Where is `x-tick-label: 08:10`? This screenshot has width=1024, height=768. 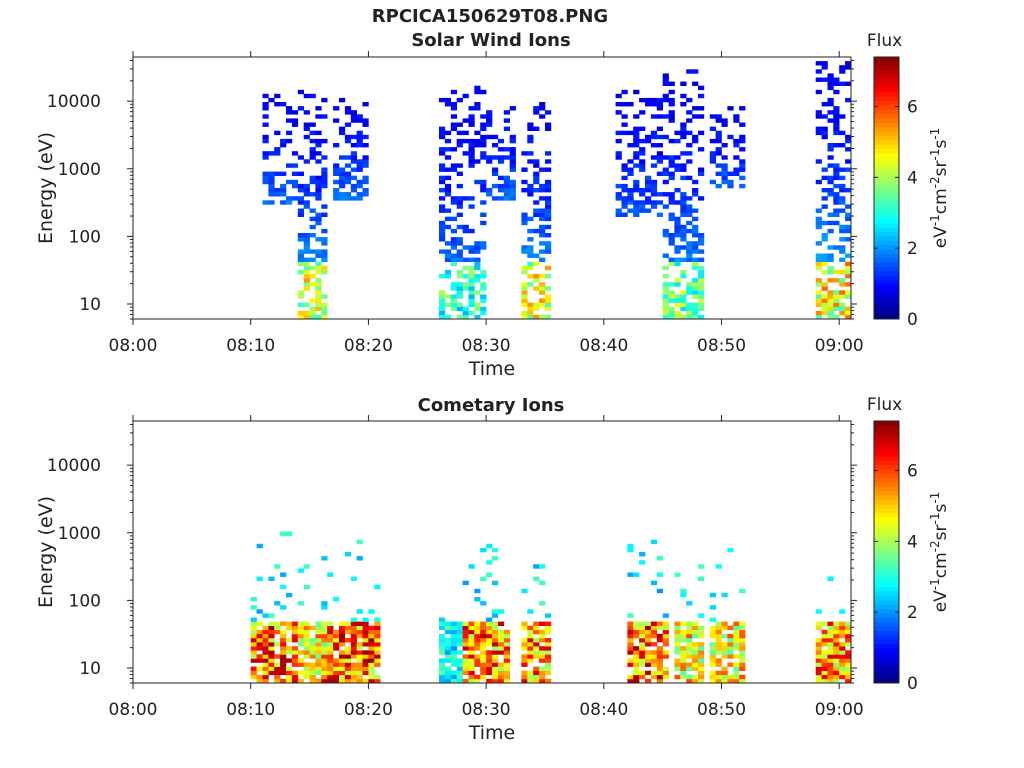
x-tick-label: 08:10 is located at coordinates (250, 346).